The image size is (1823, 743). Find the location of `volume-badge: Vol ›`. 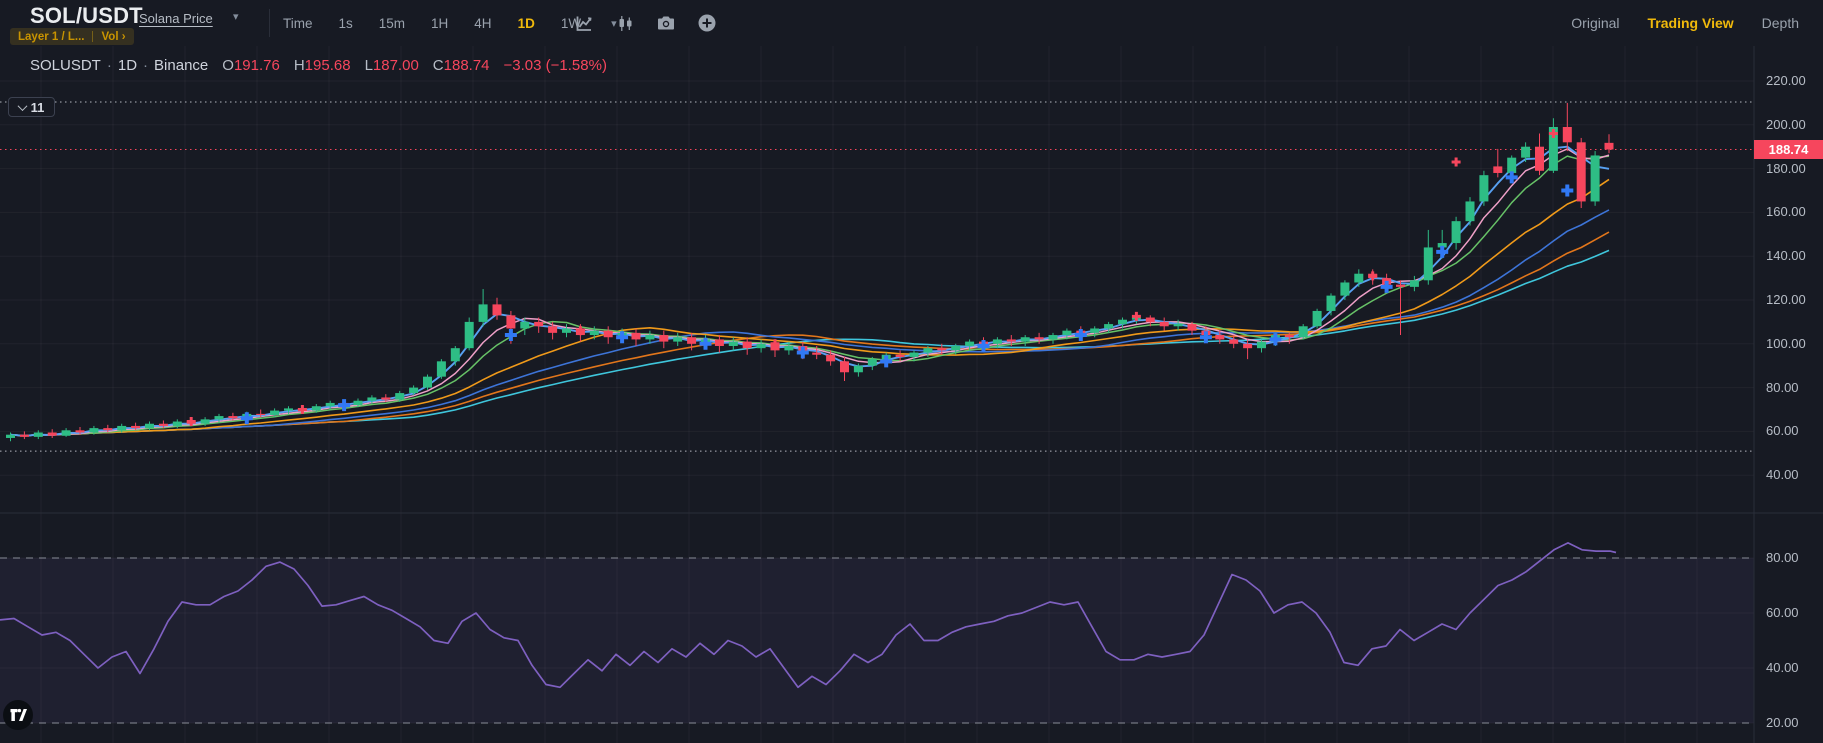

volume-badge: Vol › is located at coordinates (113, 36).